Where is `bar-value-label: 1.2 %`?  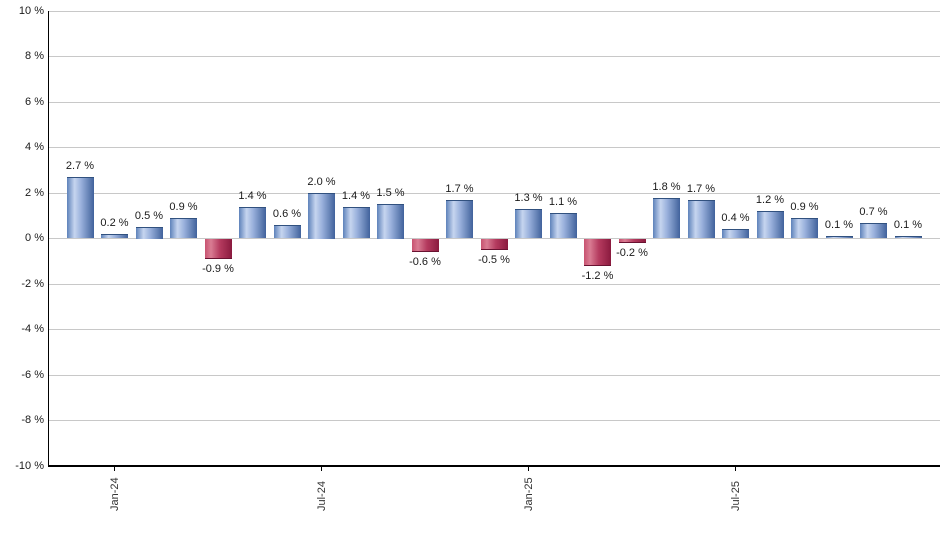 bar-value-label: 1.2 % is located at coordinates (770, 200).